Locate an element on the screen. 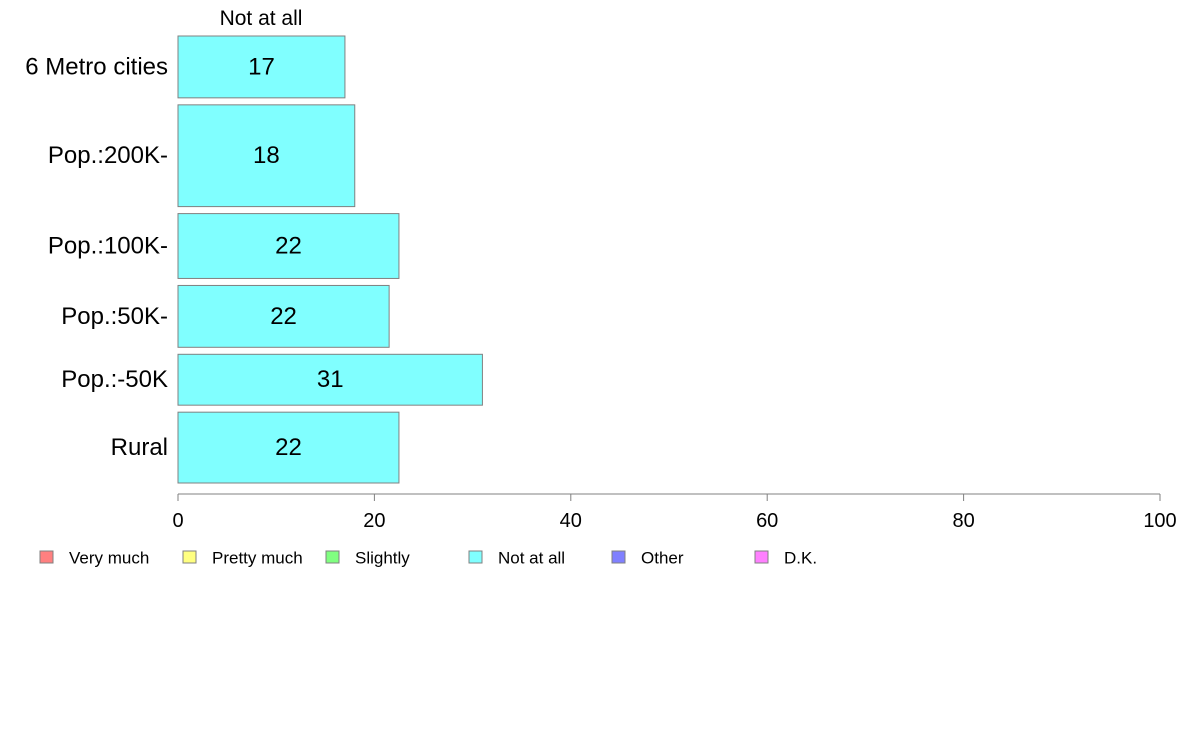  bar-value-label: 18 is located at coordinates (266, 155).